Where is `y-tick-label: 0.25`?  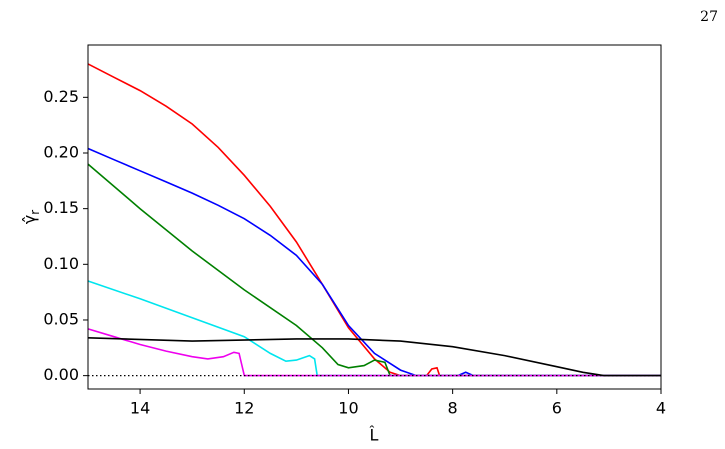 y-tick-label: 0.25 is located at coordinates (61, 96).